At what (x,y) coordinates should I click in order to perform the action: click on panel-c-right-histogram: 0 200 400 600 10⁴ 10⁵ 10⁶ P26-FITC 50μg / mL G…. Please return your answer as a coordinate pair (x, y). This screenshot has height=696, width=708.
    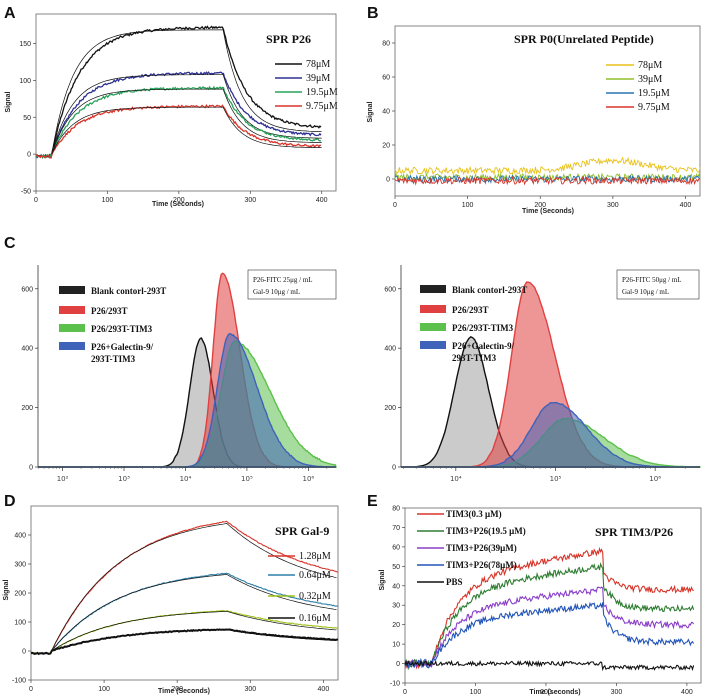
    Looking at the image, I should click on (542, 374).